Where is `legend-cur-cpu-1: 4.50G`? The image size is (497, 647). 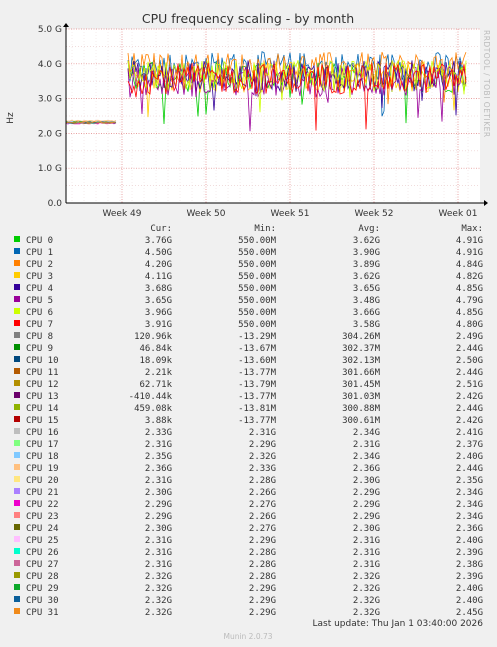 legend-cur-cpu-1: 4.50G is located at coordinates (158, 253).